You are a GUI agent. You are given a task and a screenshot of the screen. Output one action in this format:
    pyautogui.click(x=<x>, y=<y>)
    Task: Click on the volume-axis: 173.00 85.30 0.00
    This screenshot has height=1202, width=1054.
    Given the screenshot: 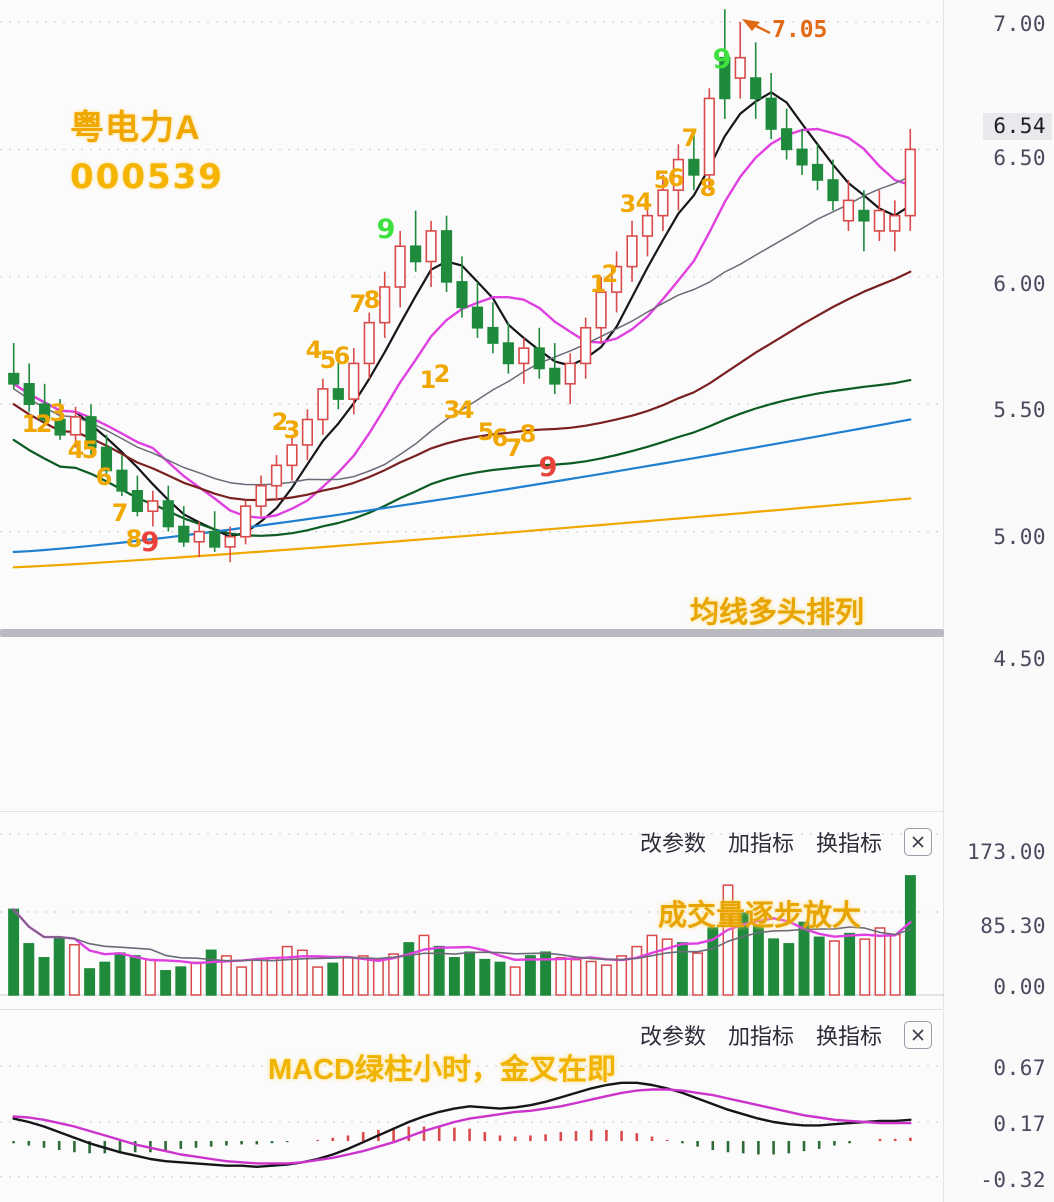 What is the action you would take?
    pyautogui.click(x=999, y=911)
    